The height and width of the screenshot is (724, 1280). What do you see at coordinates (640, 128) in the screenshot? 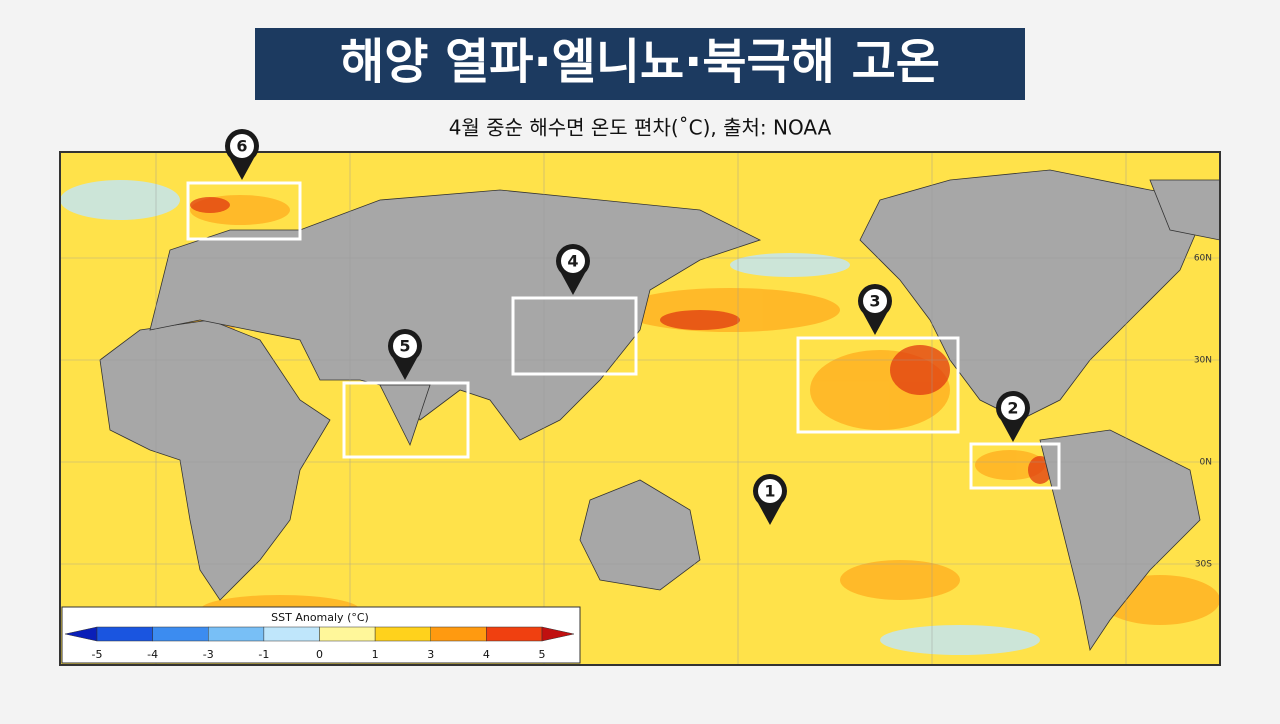
I see `subtitle: 4월 중순 해수면 온도 편차(˚C), 출처: NOAA` at bounding box center [640, 128].